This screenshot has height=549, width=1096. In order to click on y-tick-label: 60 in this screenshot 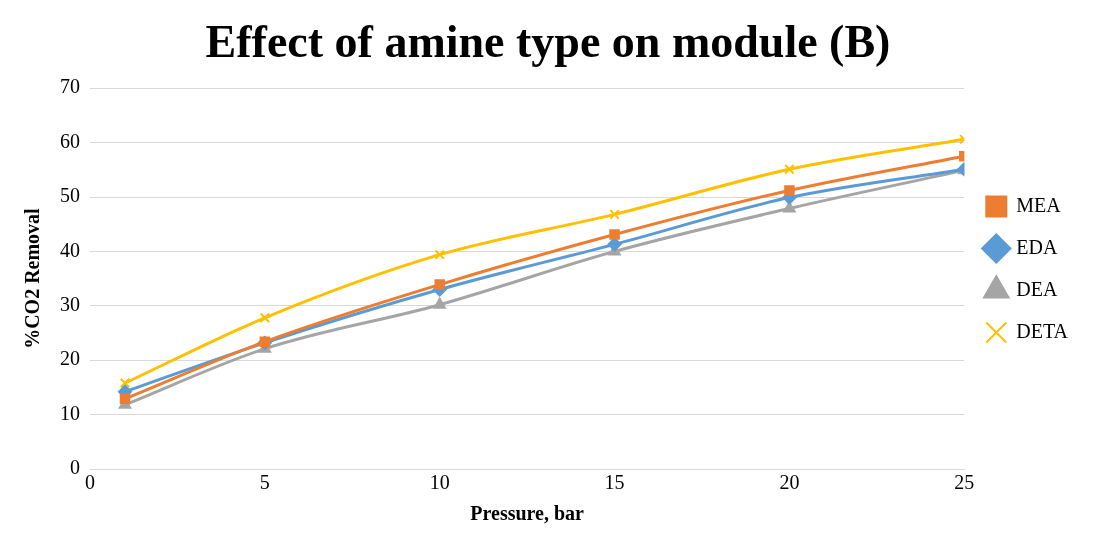, I will do `click(70, 140)`.